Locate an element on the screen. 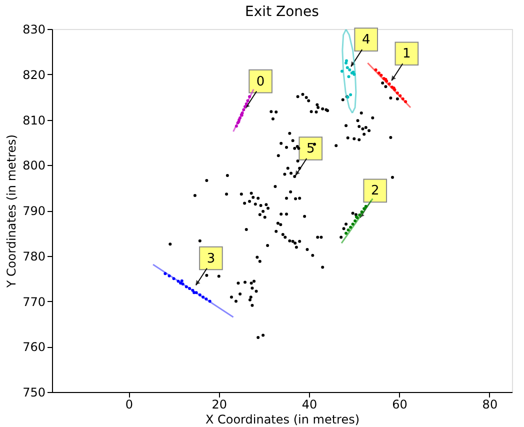 This screenshot has width=524, height=427. x-tick-label: 80 is located at coordinates (490, 405).